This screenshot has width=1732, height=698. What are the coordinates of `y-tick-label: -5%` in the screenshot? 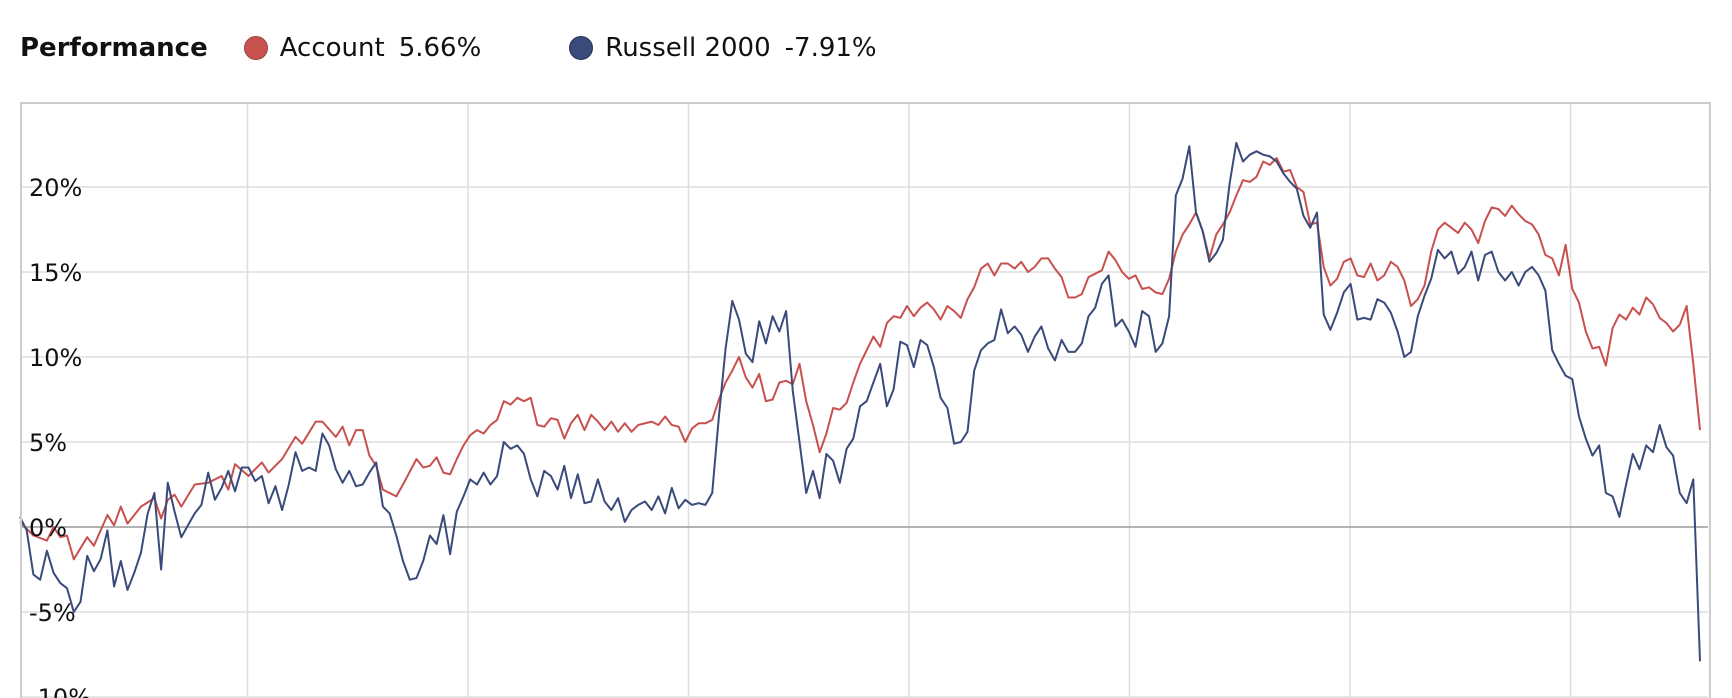 It's located at (52, 613).